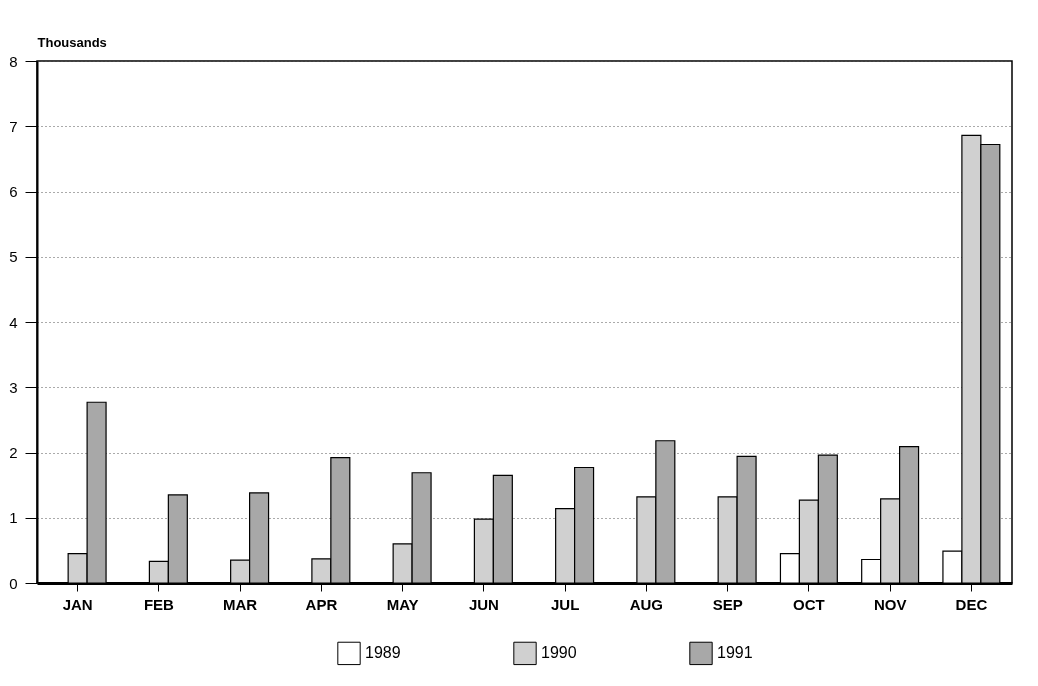 The width and height of the screenshot is (1038, 686). What do you see at coordinates (13, 61) in the screenshot?
I see `y-tick-label: 8` at bounding box center [13, 61].